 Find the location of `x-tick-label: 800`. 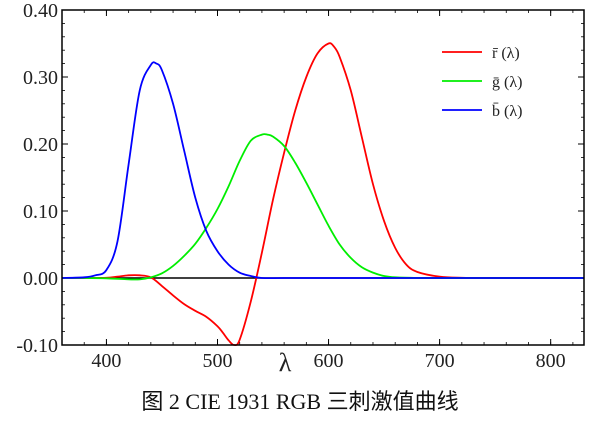

x-tick-label: 800 is located at coordinates (551, 361).